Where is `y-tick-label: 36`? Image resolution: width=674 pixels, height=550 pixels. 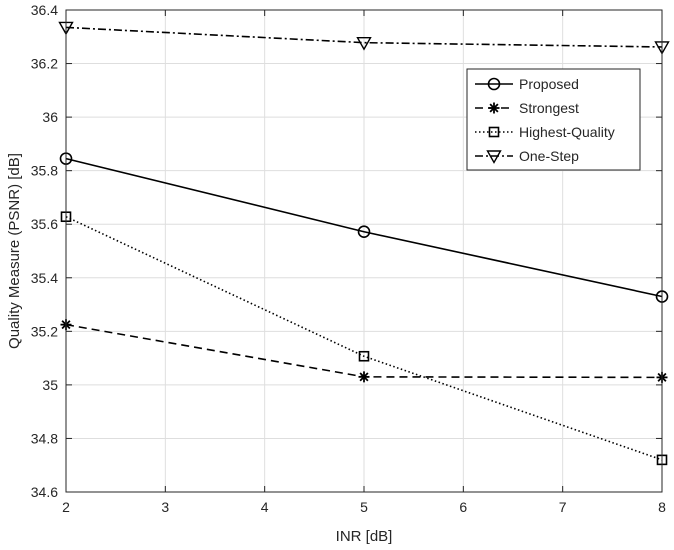
y-tick-label: 36 is located at coordinates (50, 117).